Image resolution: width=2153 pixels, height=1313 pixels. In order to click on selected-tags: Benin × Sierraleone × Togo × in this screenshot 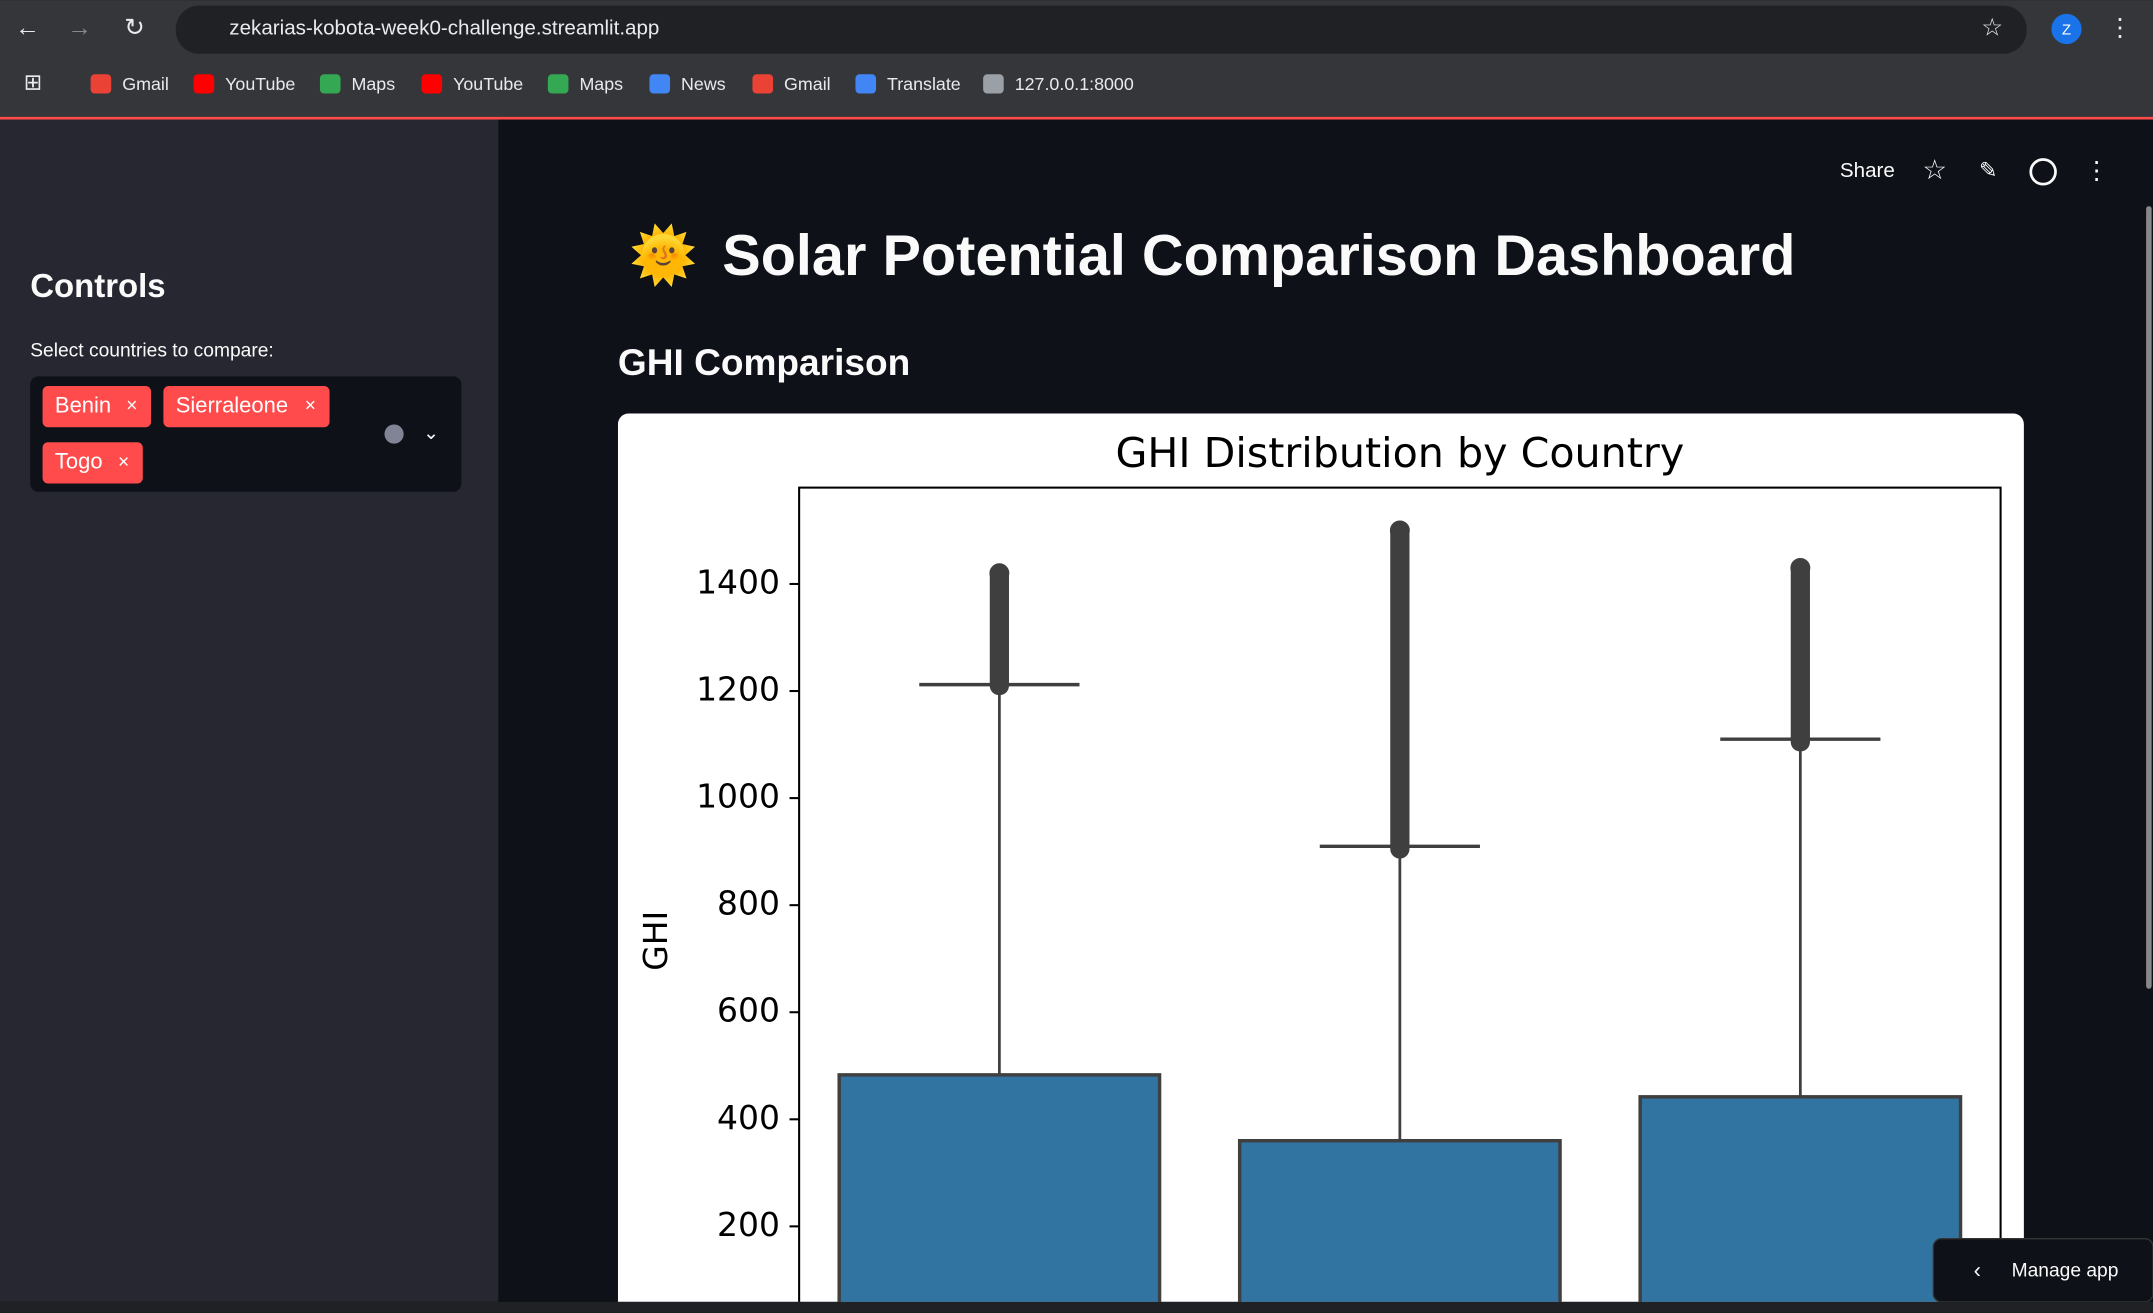, I will do `click(186, 435)`.